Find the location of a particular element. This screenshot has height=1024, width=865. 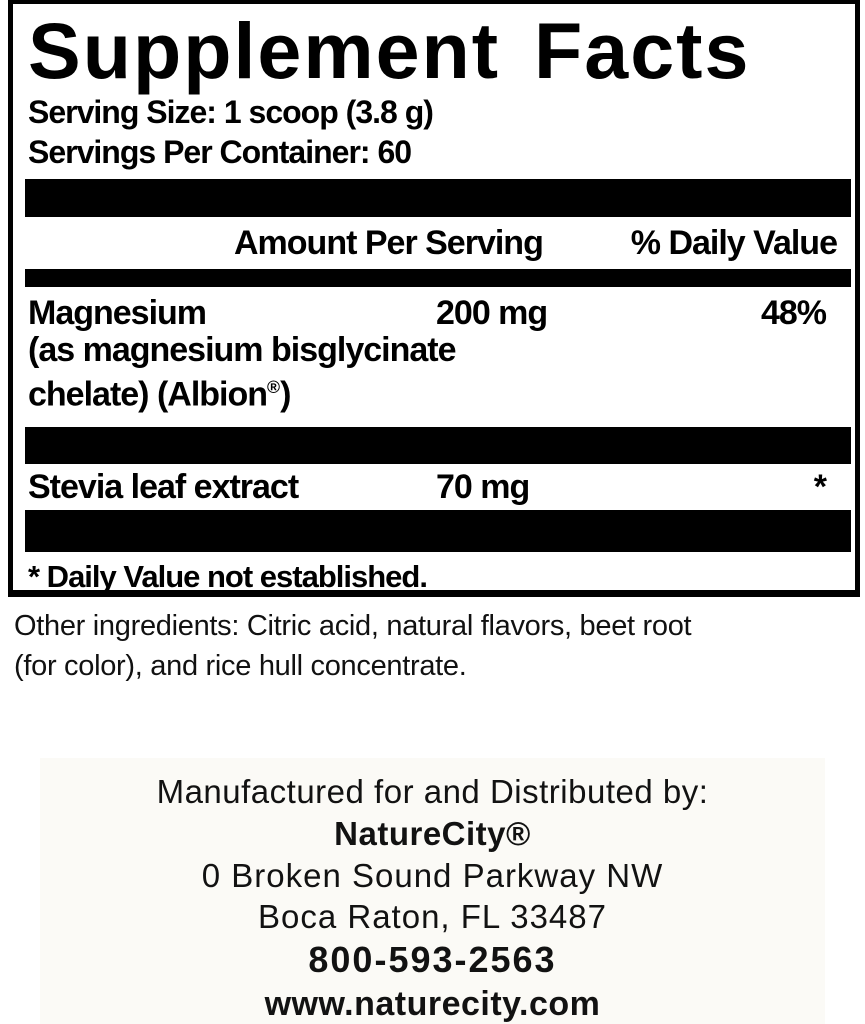

nutrient-name: Magnesium is located at coordinates (117, 313).